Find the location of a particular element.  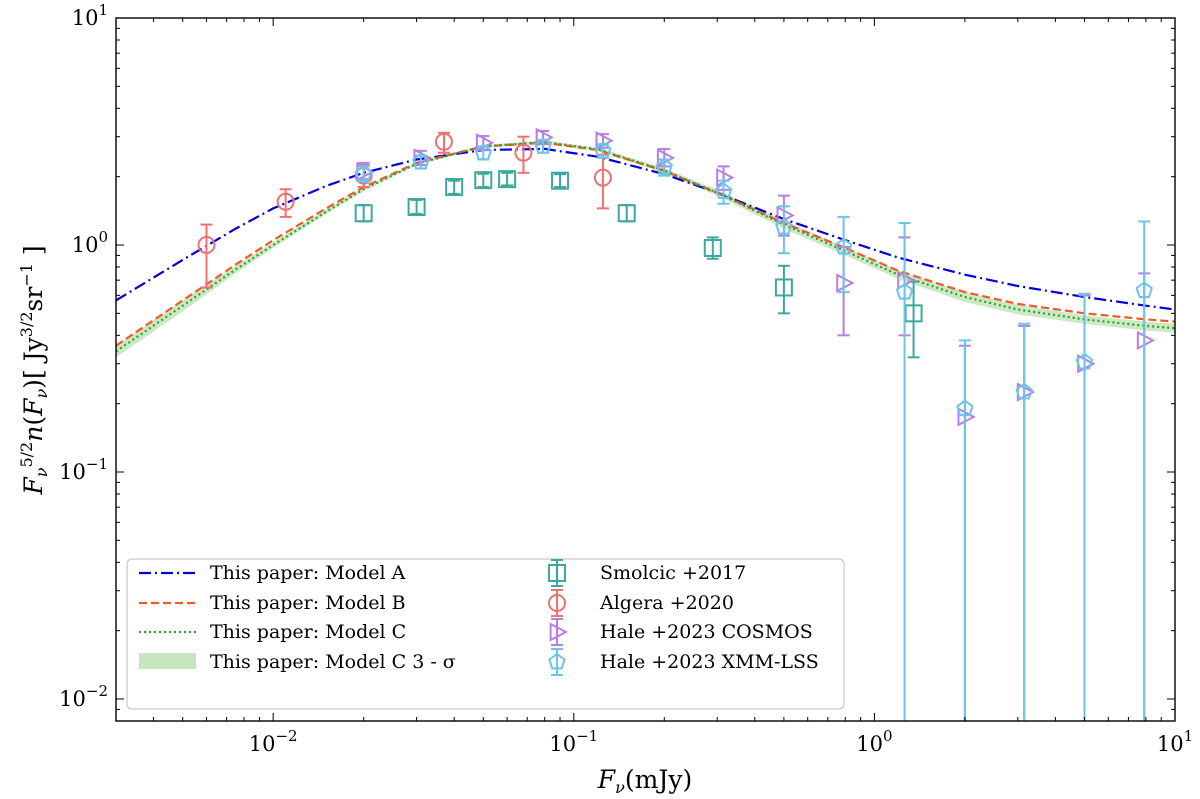

legend-label: This paper: Model C is located at coordinates (308, 632).